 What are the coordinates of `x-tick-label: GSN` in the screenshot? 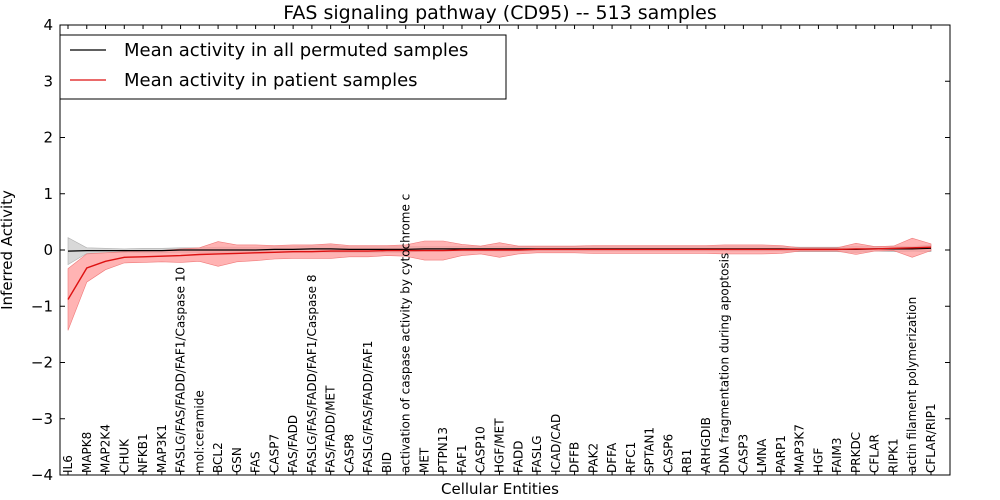 It's located at (237, 460).